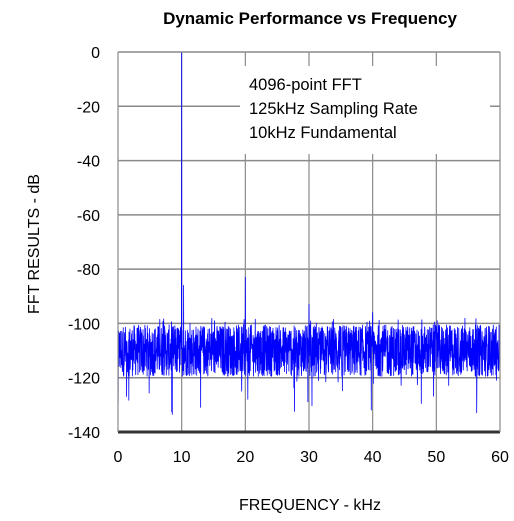 The width and height of the screenshot is (514, 521). I want to click on x-tick-label: 50, so click(436, 457).